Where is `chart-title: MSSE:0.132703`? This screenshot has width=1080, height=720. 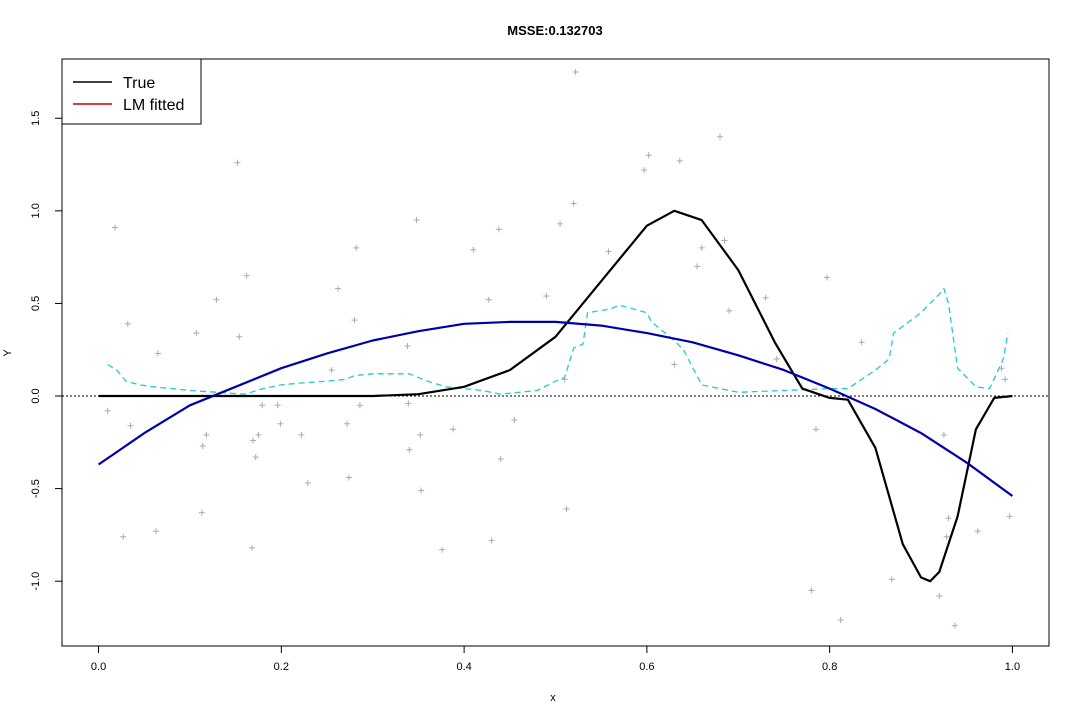
chart-title: MSSE:0.132703 is located at coordinates (554, 30).